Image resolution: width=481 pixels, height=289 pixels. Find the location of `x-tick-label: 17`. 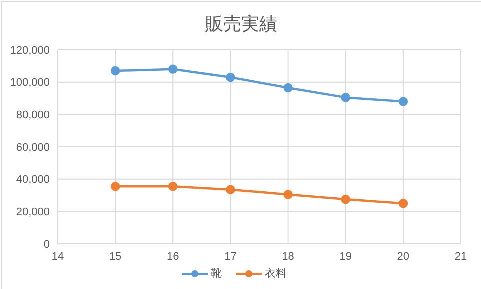

x-tick-label: 17 is located at coordinates (230, 256).